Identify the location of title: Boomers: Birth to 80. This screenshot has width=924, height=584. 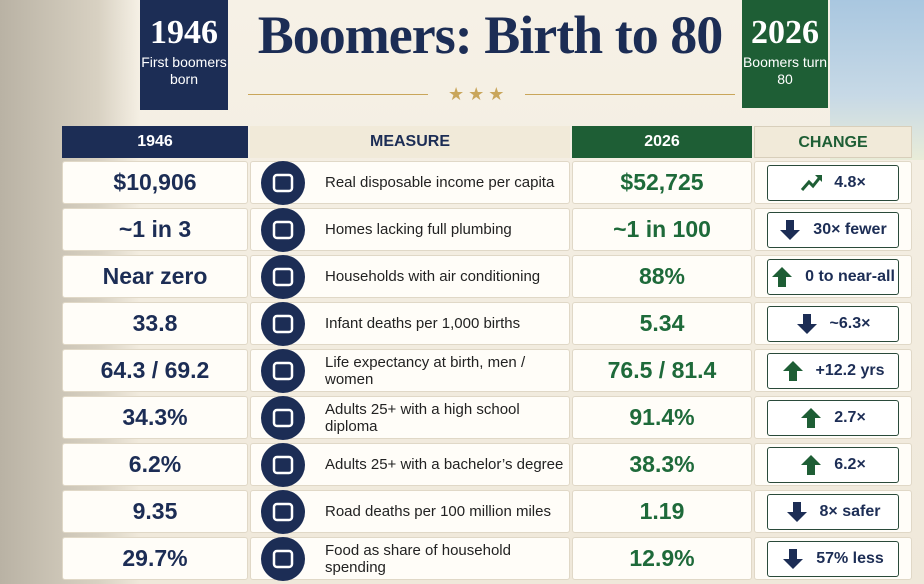
(490, 35).